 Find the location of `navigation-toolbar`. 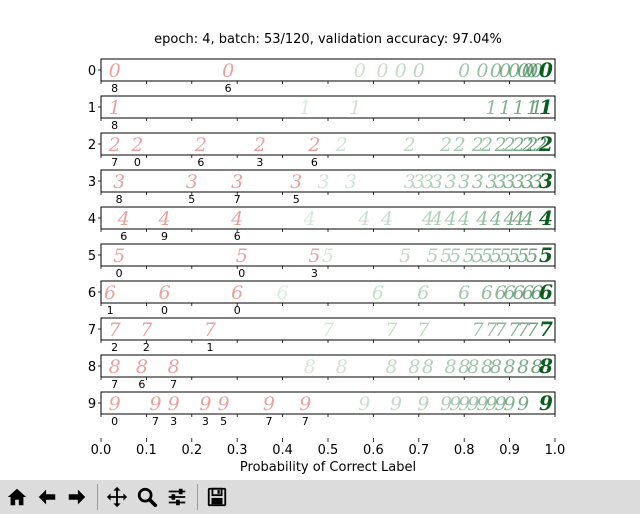

navigation-toolbar is located at coordinates (320, 497).